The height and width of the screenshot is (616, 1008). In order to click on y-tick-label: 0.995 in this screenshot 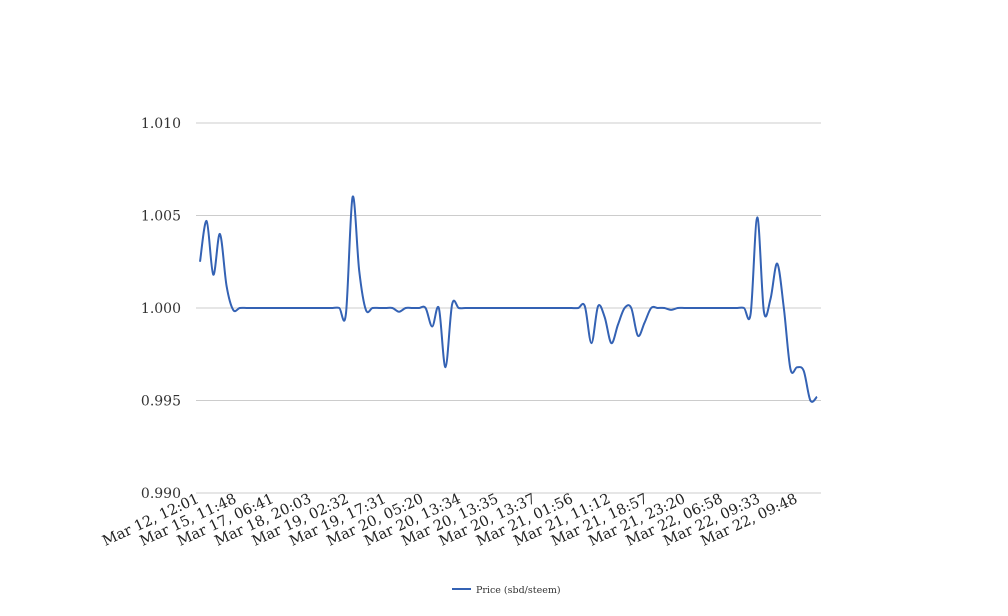, I will do `click(161, 402)`.